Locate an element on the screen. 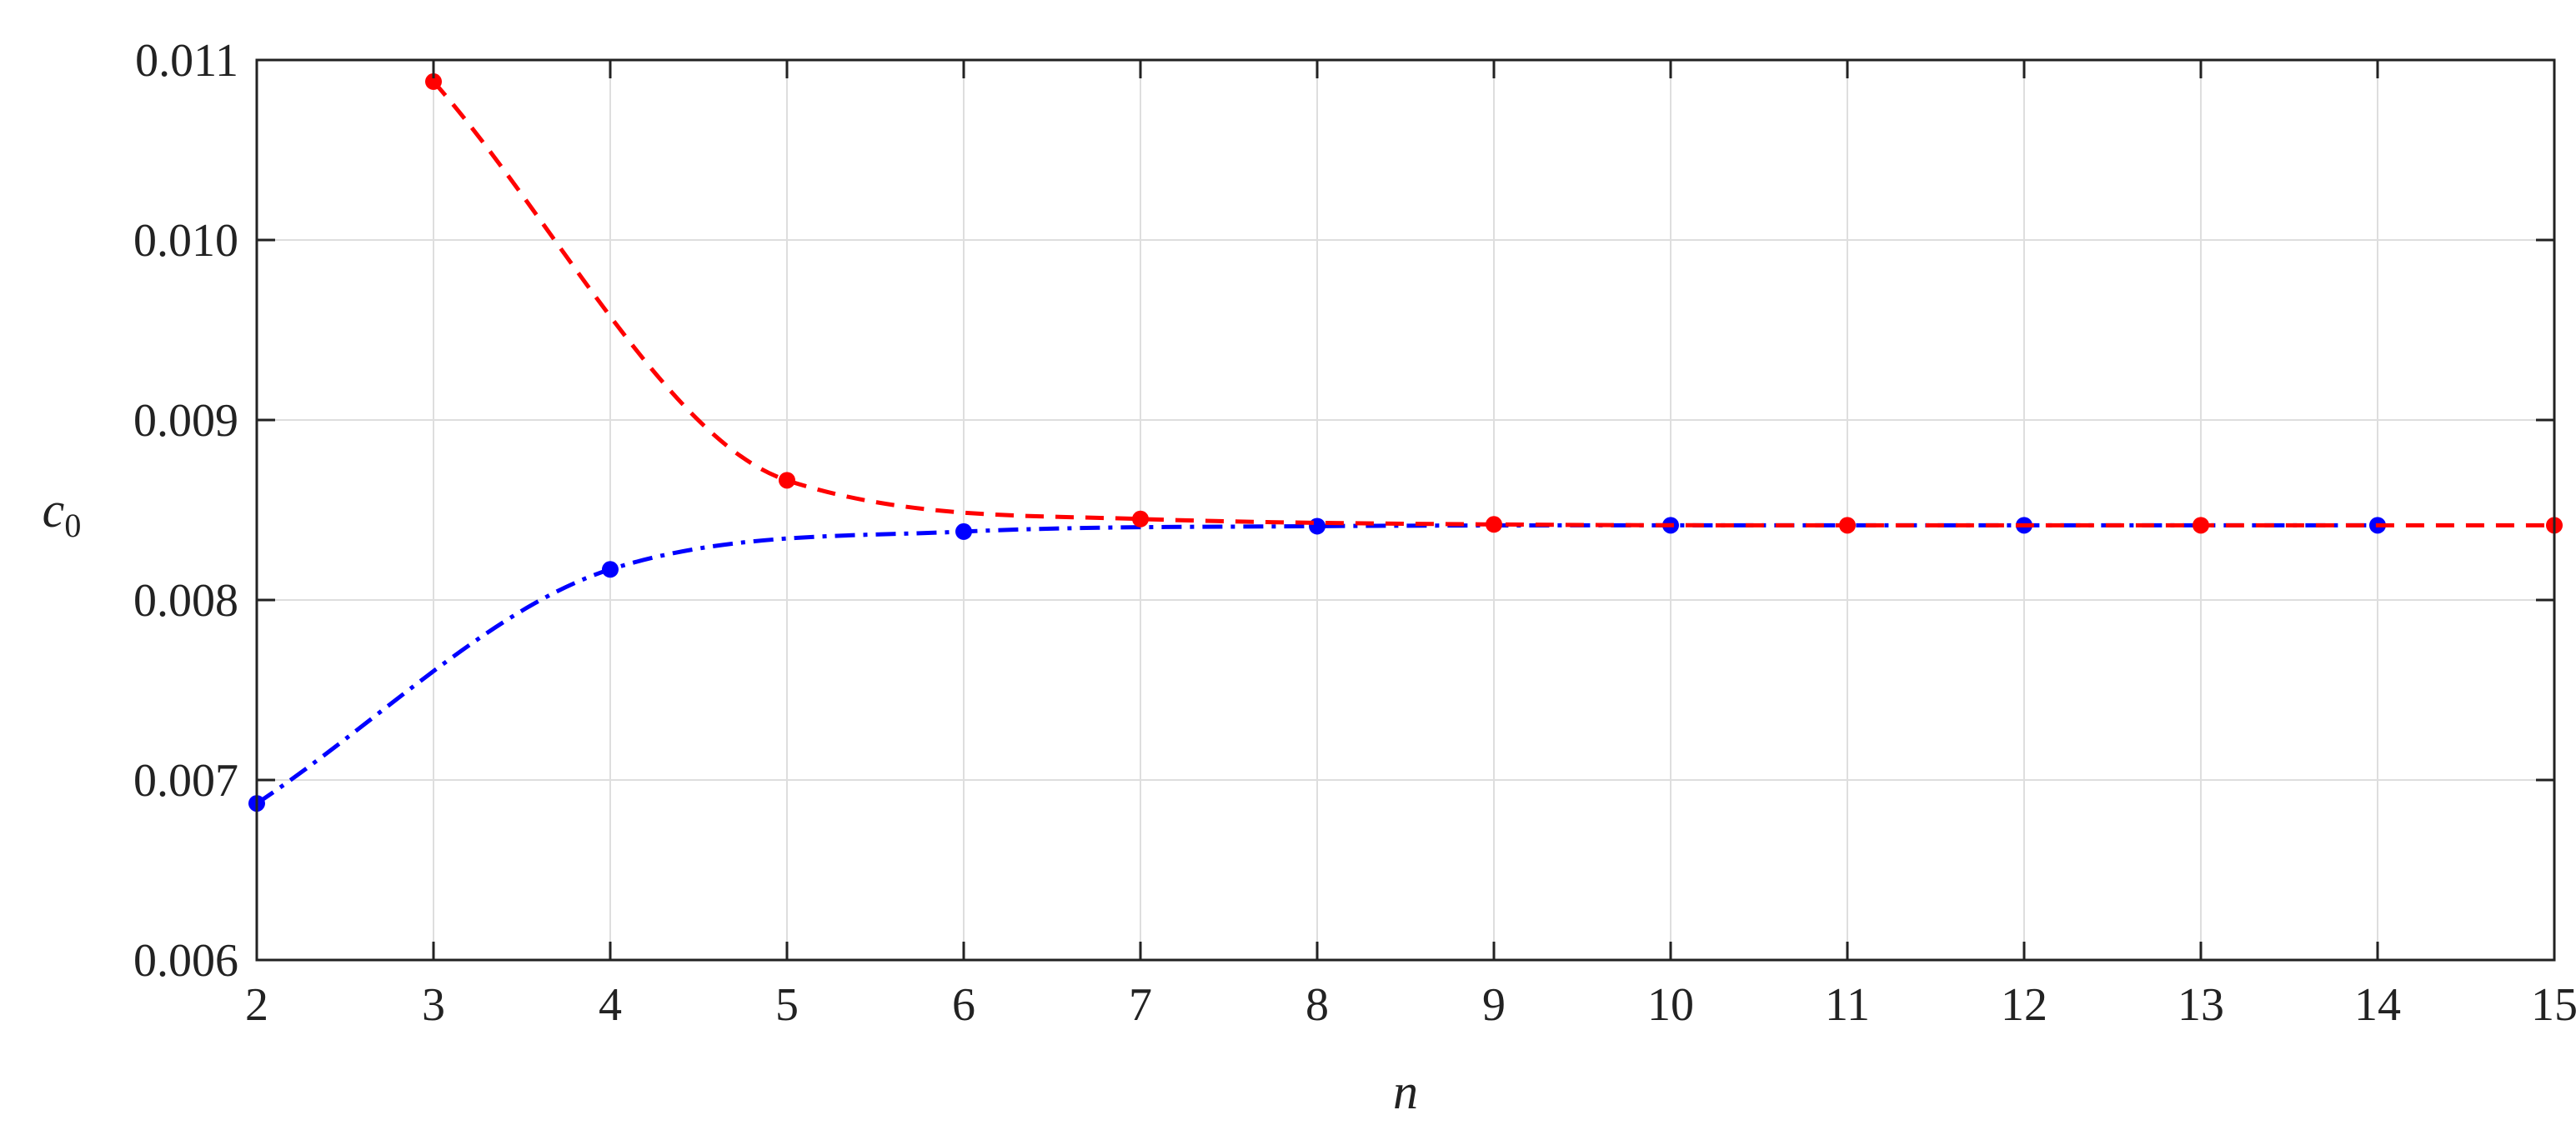  y-tick-label: 0.011 is located at coordinates (186, 61).